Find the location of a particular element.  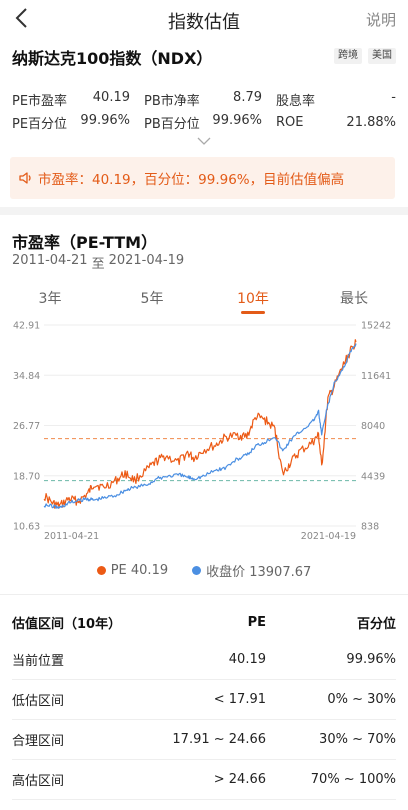

chart-legend: PE 40.19 收盘价 13907.67 is located at coordinates (204, 570).